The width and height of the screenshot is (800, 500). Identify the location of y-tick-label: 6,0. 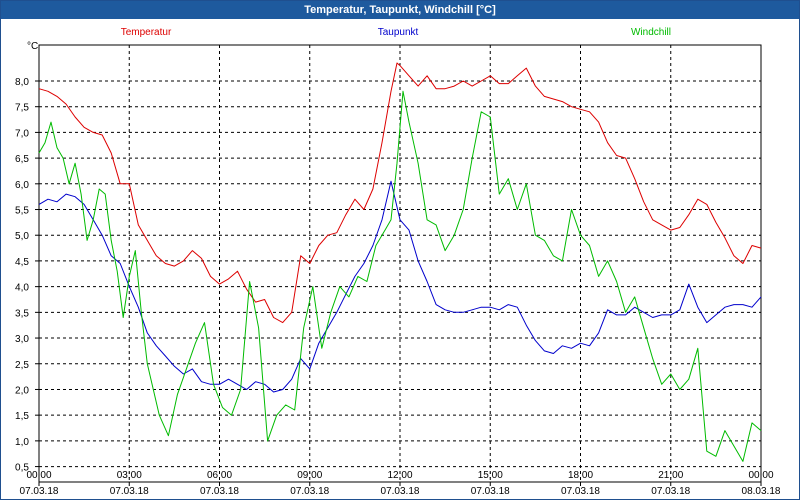
(22, 185).